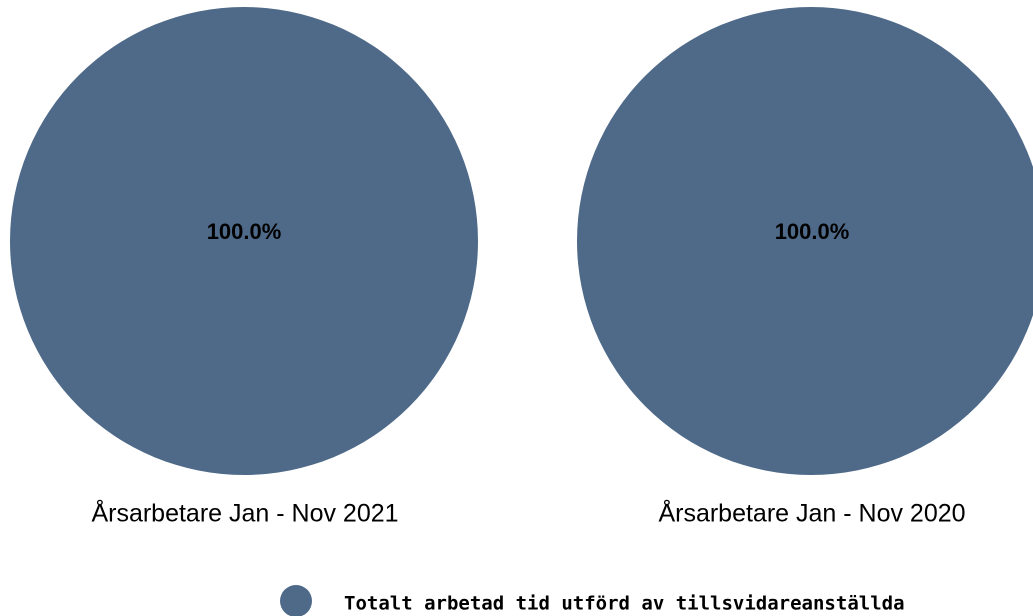 This screenshot has width=1033, height=616. I want to click on slice-label-2021: 100.0%, so click(244, 231).